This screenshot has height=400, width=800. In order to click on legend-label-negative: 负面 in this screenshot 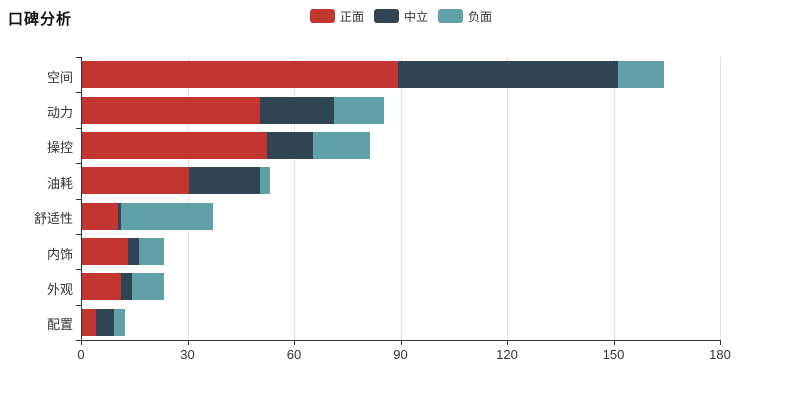, I will do `click(480, 16)`.